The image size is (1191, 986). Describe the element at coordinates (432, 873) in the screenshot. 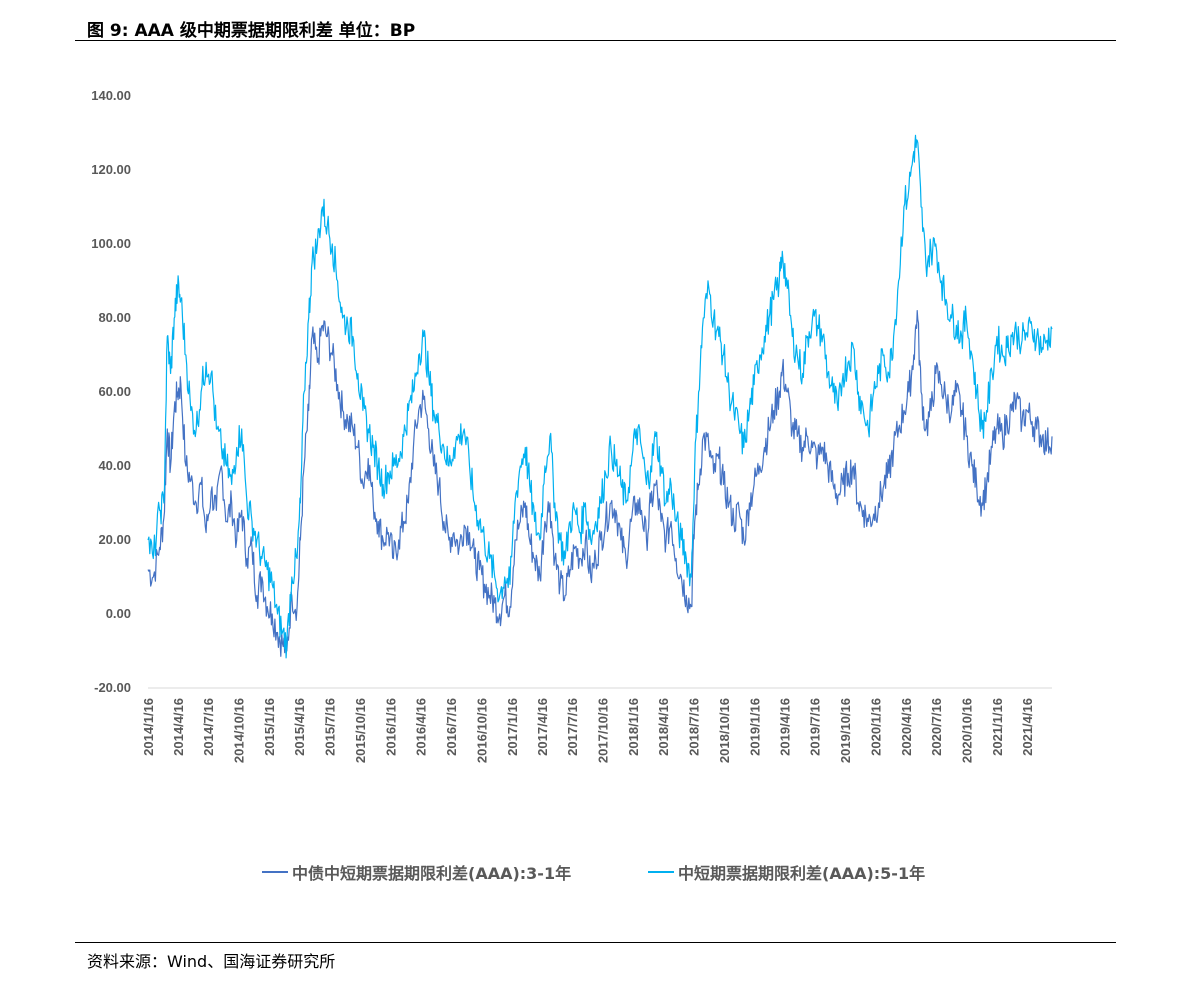

I see `legend-label-series-1: 中债中短期票据期限利差(AAA):3-1年` at that location.